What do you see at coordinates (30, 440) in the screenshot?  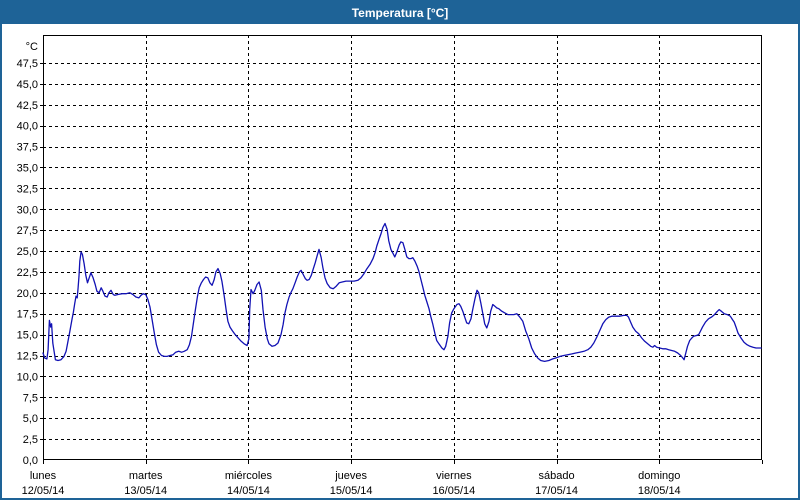 I see `y-axis-label: 2,5` at bounding box center [30, 440].